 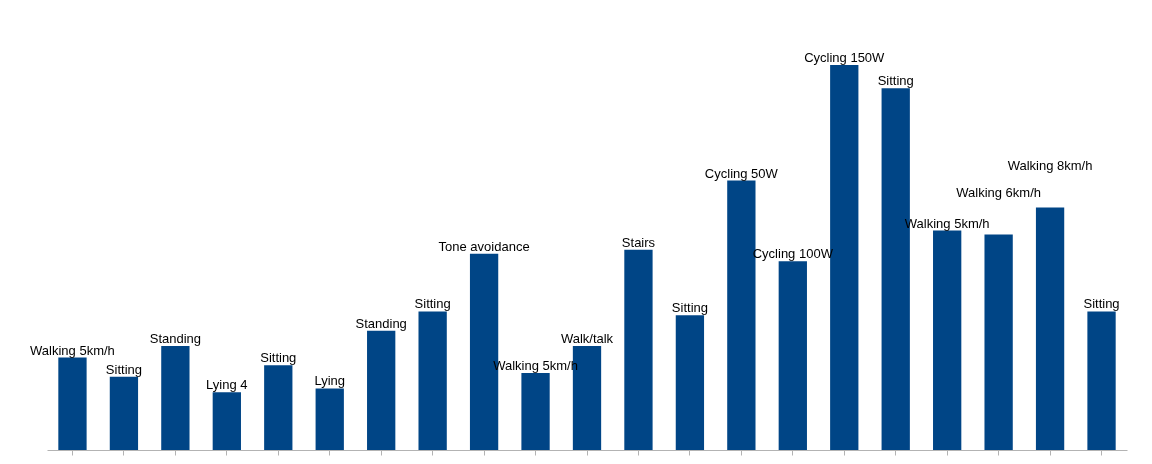 What do you see at coordinates (587, 339) in the screenshot?
I see `x-tick-label: Walk/talk` at bounding box center [587, 339].